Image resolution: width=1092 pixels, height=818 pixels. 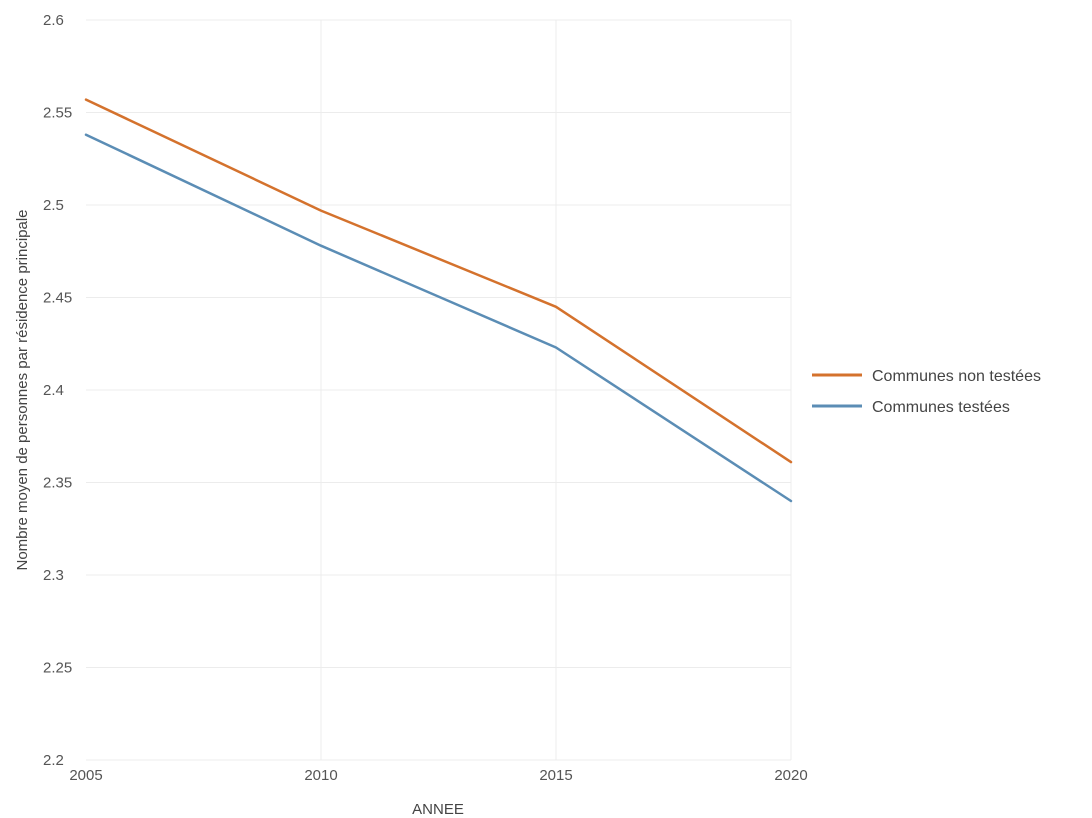 I want to click on x-tick-label-1: 2010, so click(x=320, y=775).